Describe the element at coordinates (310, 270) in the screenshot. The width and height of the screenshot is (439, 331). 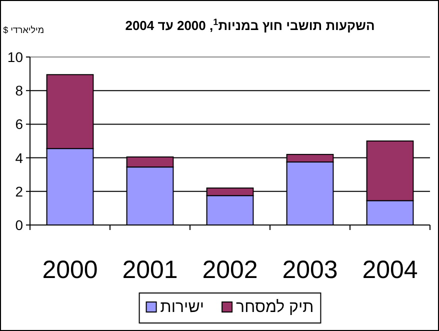
I see `x-tick-label: 2003` at that location.